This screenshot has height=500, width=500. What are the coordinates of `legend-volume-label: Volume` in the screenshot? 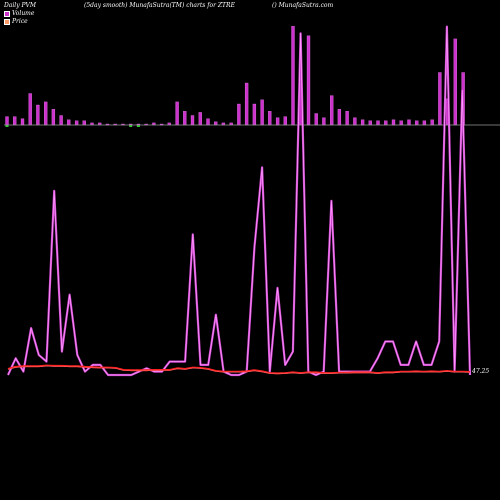 It's located at (23, 13).